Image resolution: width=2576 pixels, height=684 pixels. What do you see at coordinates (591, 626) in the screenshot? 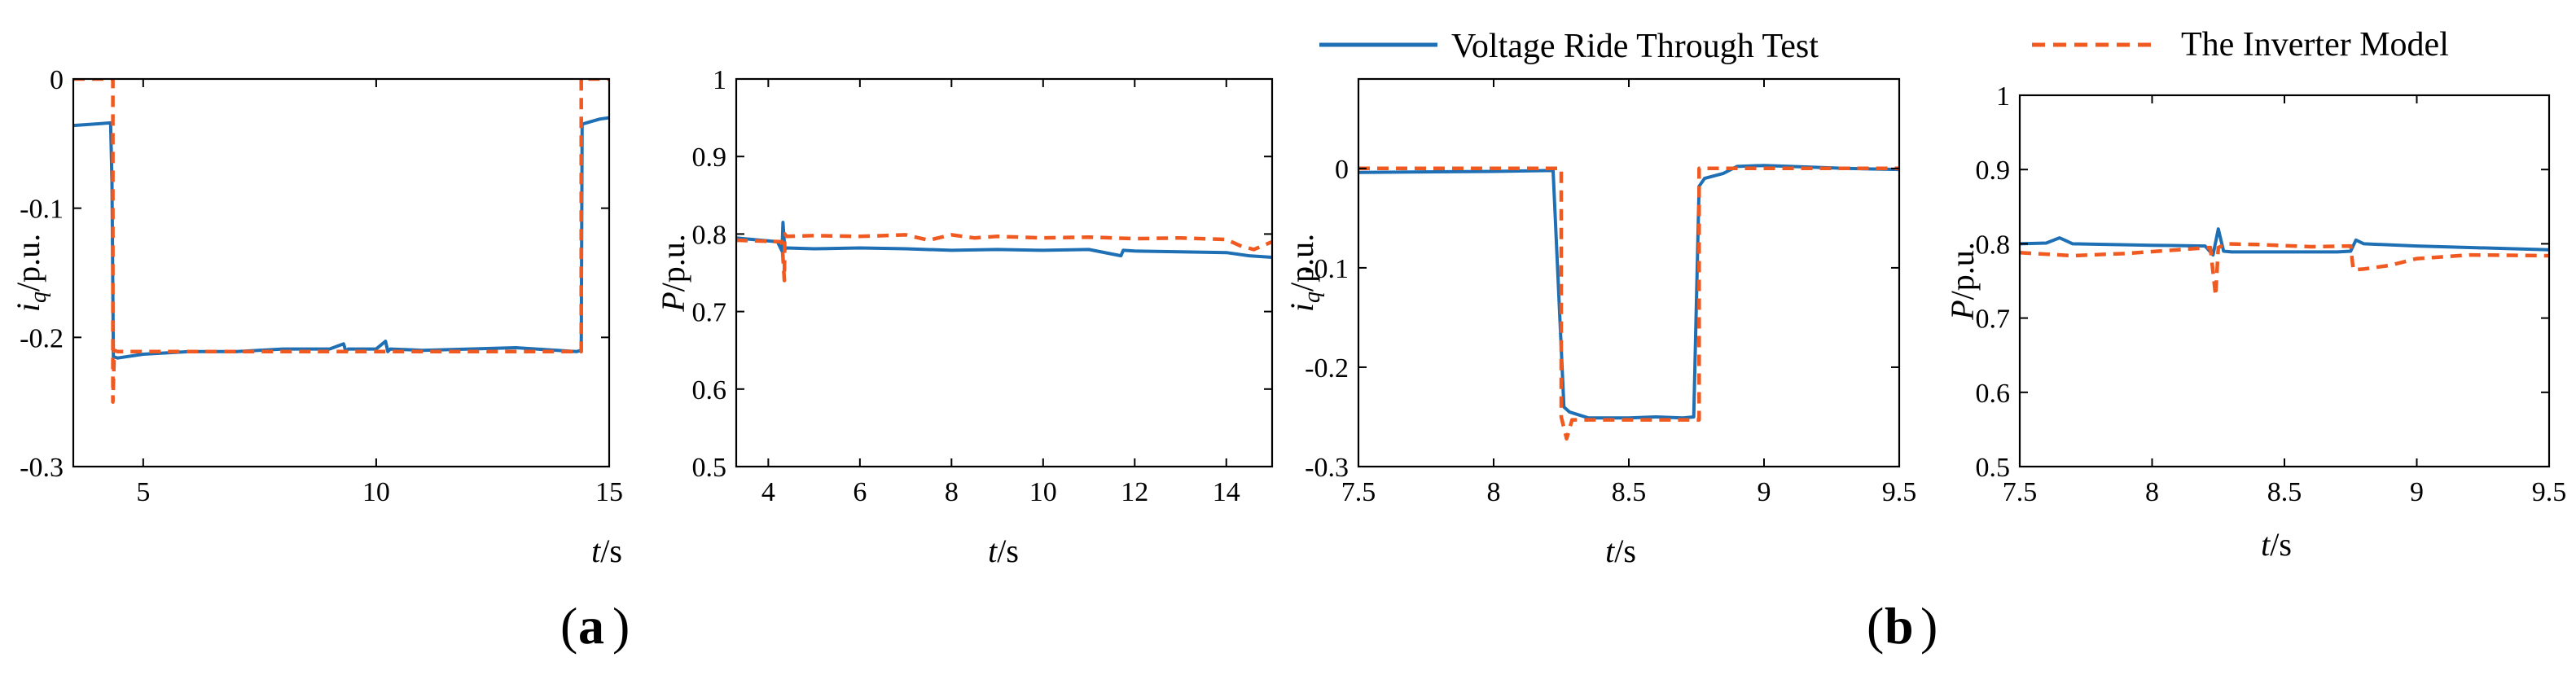
I see `panel-label-a-letter: a` at bounding box center [591, 626].